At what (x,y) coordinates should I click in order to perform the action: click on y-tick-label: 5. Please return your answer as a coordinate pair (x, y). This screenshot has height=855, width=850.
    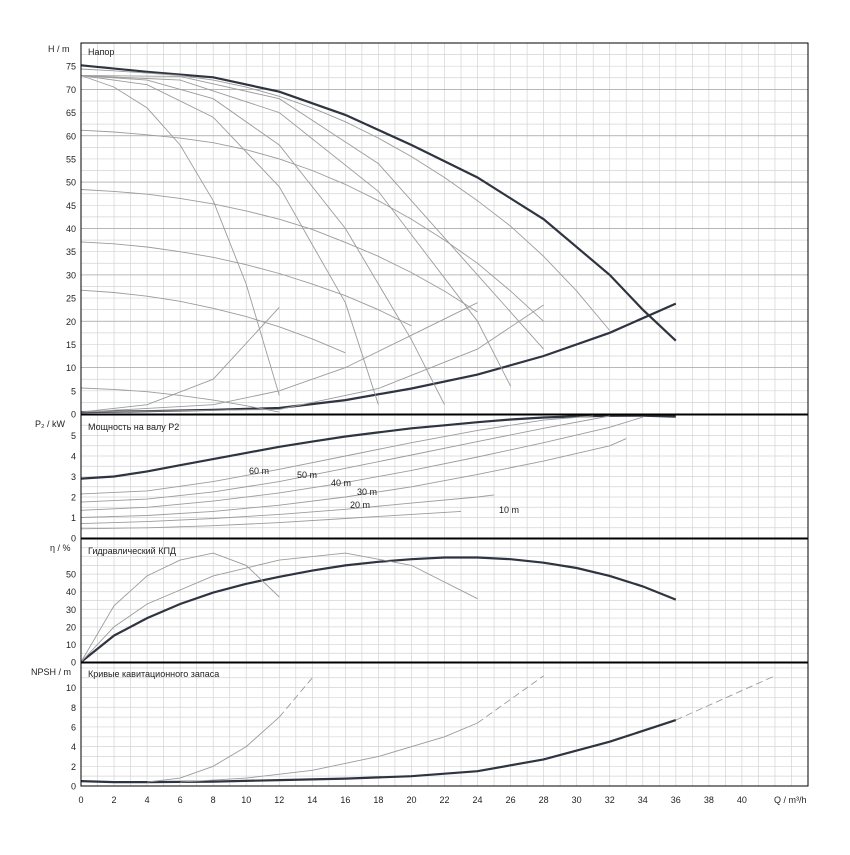
    Looking at the image, I should click on (73, 391).